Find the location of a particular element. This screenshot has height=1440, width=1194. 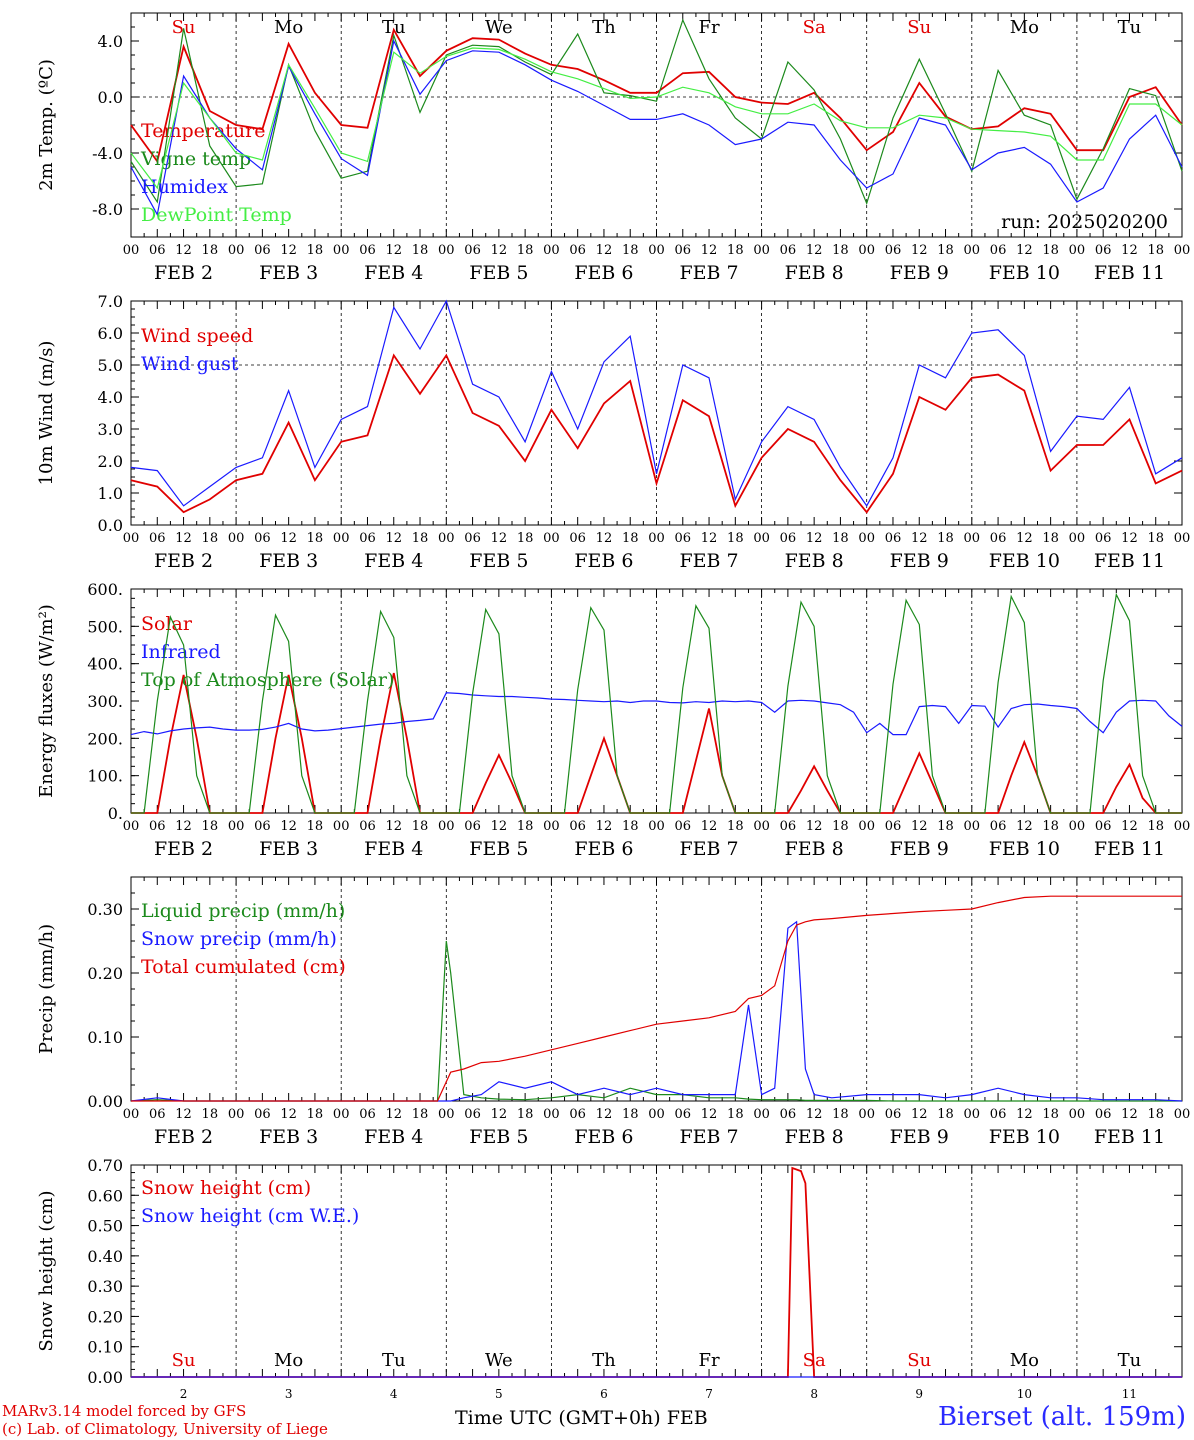

y-axis-title: 10m Wind (m/s) is located at coordinates (46, 413).